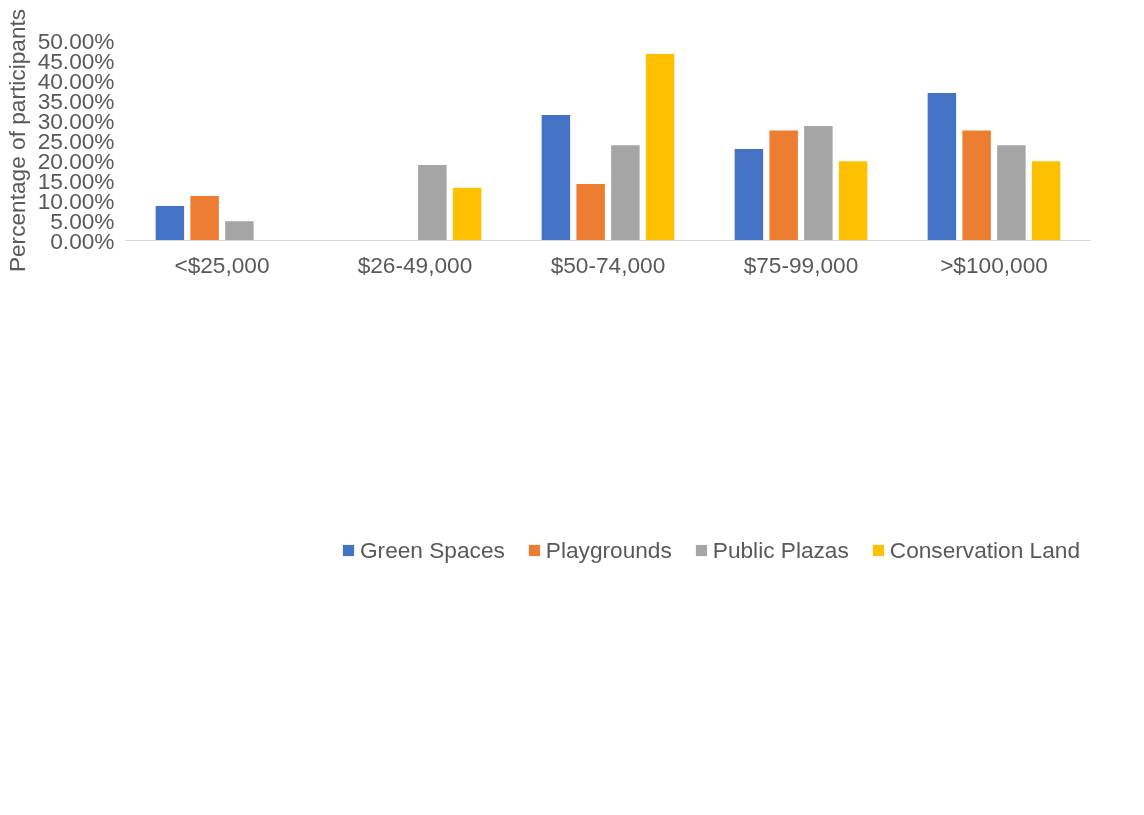 This screenshot has width=1144, height=815. Describe the element at coordinates (76, 40) in the screenshot. I see `y-tick-label: 50.00%` at that location.